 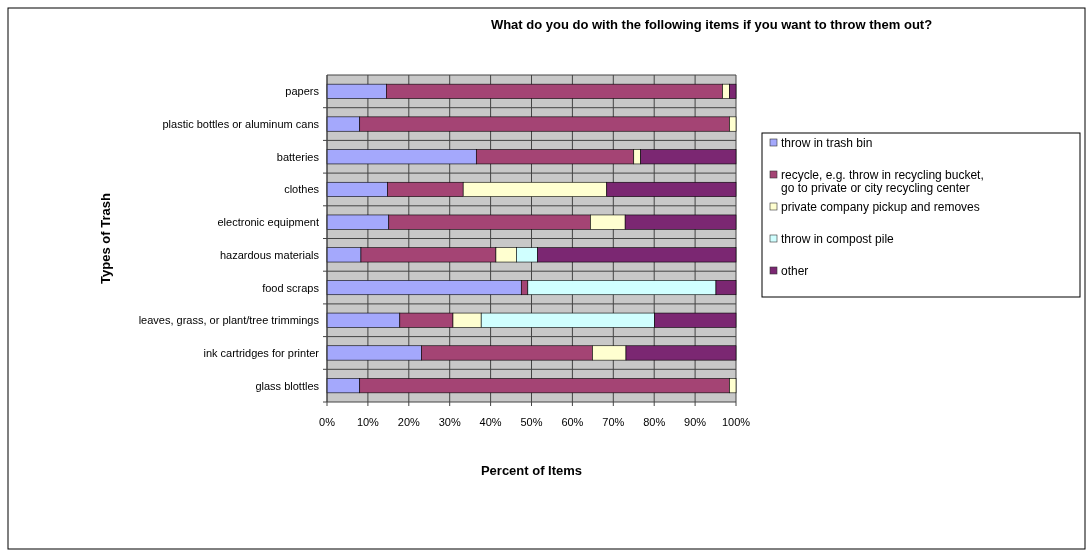 I want to click on legend-label: private company pickup and removes, so click(x=880, y=207).